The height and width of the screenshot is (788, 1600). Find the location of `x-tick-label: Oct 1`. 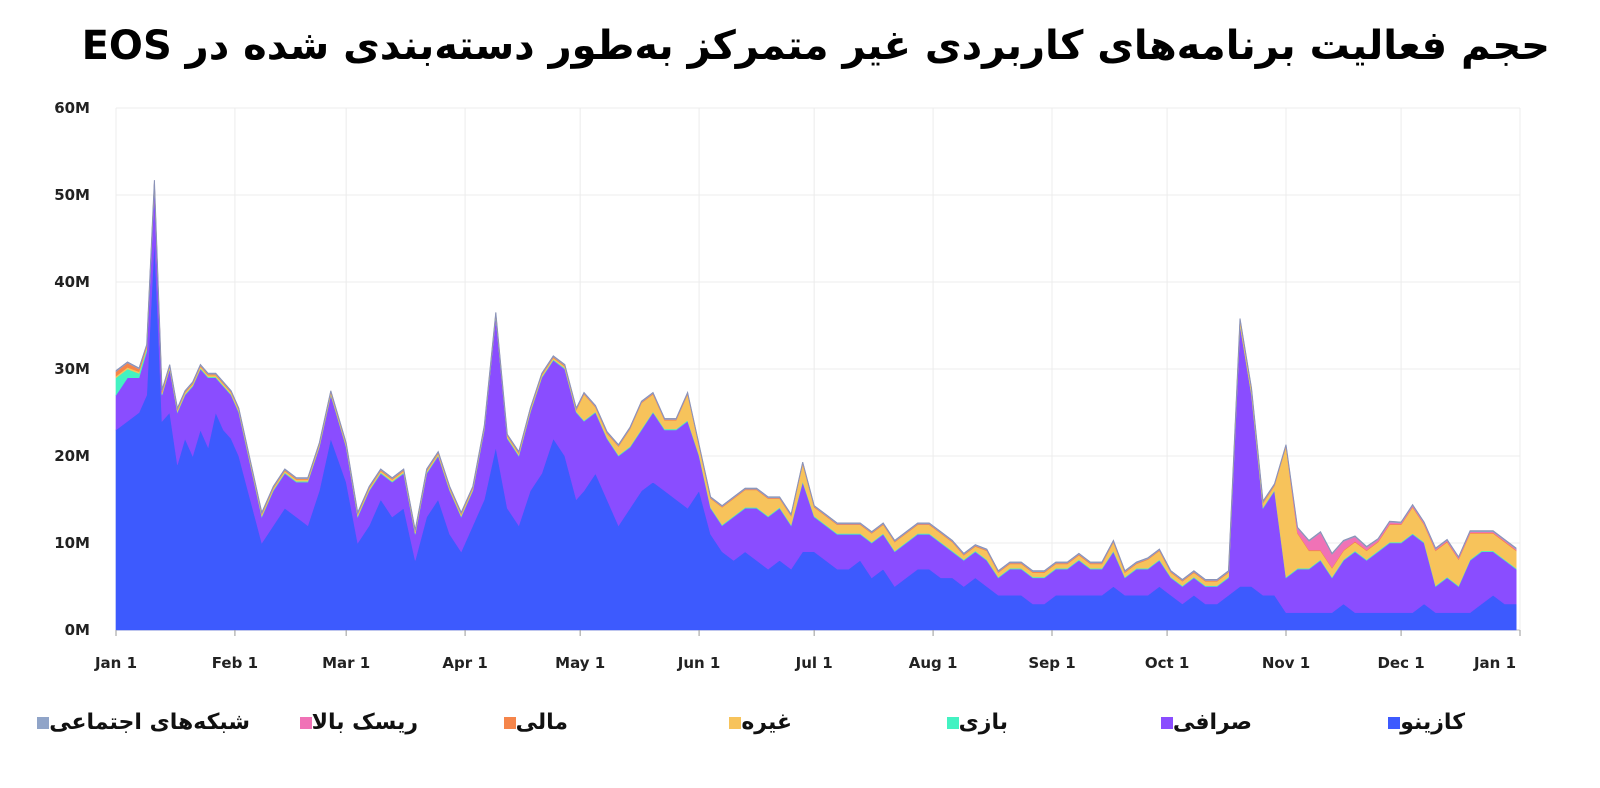

x-tick-label: Oct 1 is located at coordinates (1167, 663).